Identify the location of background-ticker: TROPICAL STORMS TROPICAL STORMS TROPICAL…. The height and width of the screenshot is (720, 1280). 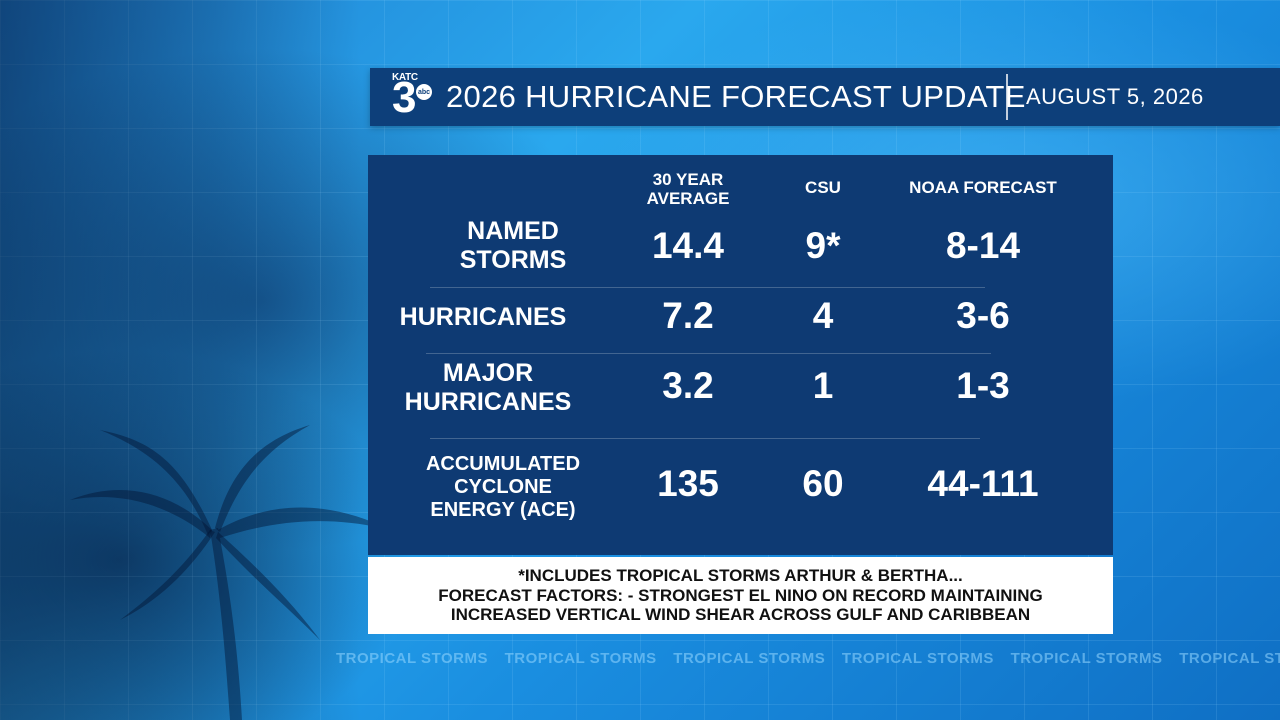
(808, 658).